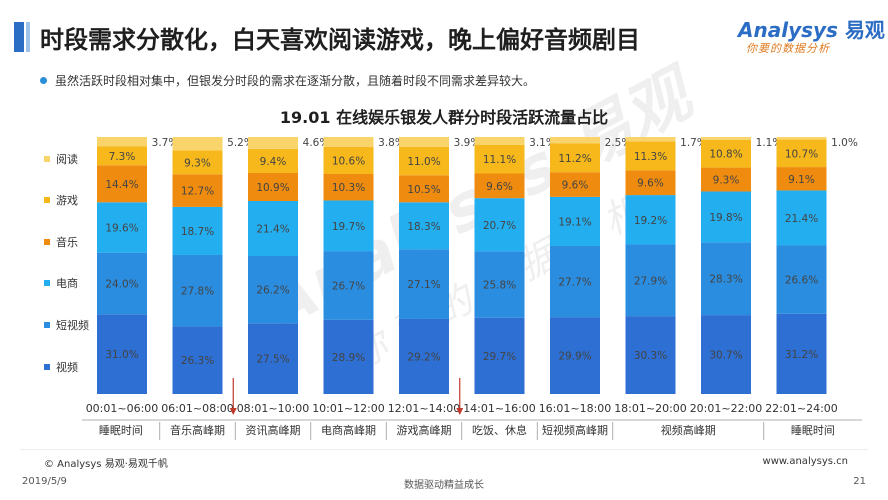  I want to click on bar-segment-阅读-1, so click(122, 142).